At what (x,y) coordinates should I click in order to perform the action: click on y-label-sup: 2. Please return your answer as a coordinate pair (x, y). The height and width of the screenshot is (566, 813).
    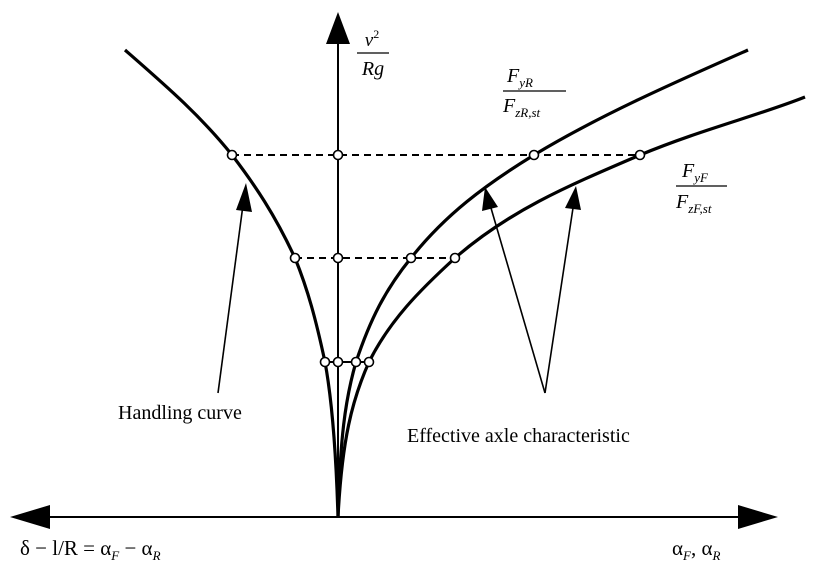
    Looking at the image, I should click on (376, 34).